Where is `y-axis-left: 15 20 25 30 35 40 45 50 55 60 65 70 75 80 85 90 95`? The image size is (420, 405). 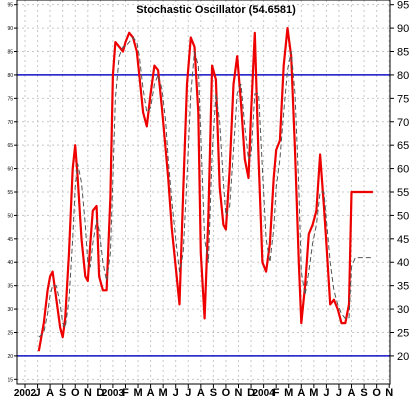 y-axis-left: 15 20 25 30 35 40 45 50 55 60 65 70 75 80 85 90 95 is located at coordinates (12, 193).